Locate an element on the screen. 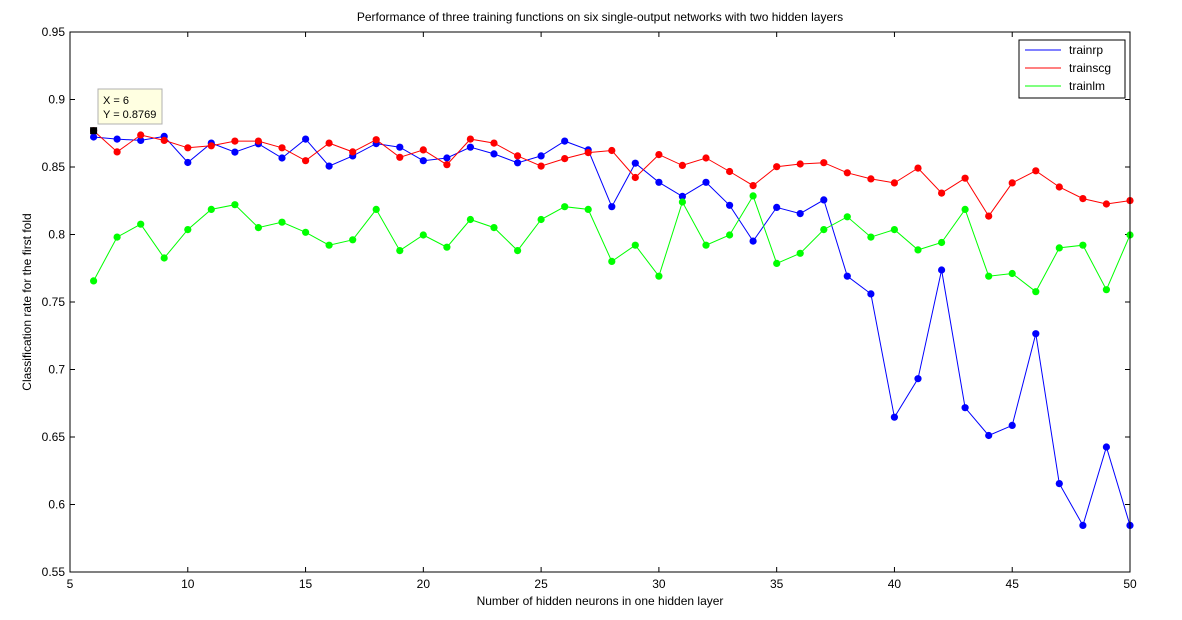 The height and width of the screenshot is (620, 1182). data-tip-marker is located at coordinates (94, 131).